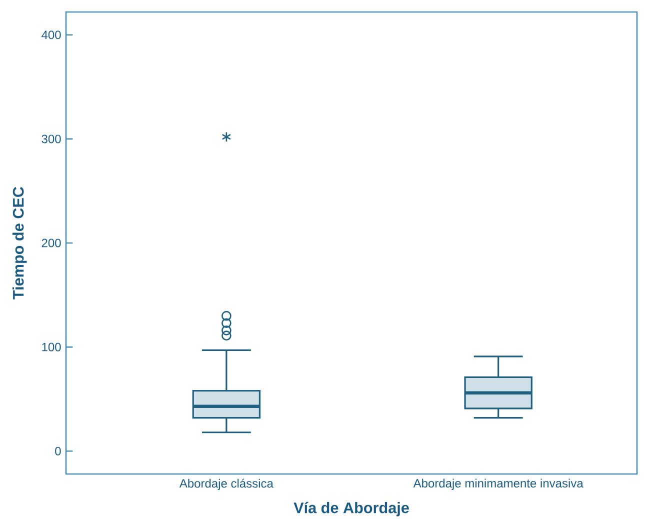  What do you see at coordinates (19, 243) in the screenshot?
I see `y-axis-title: Tiempo de CEC` at bounding box center [19, 243].